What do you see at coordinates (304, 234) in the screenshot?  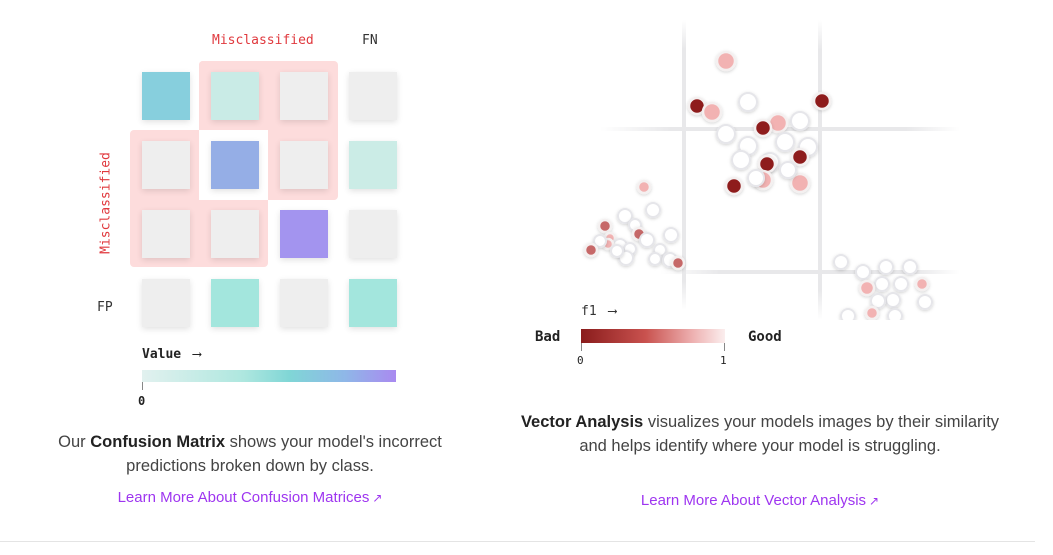 I see `matrix-cell-r3-c3` at bounding box center [304, 234].